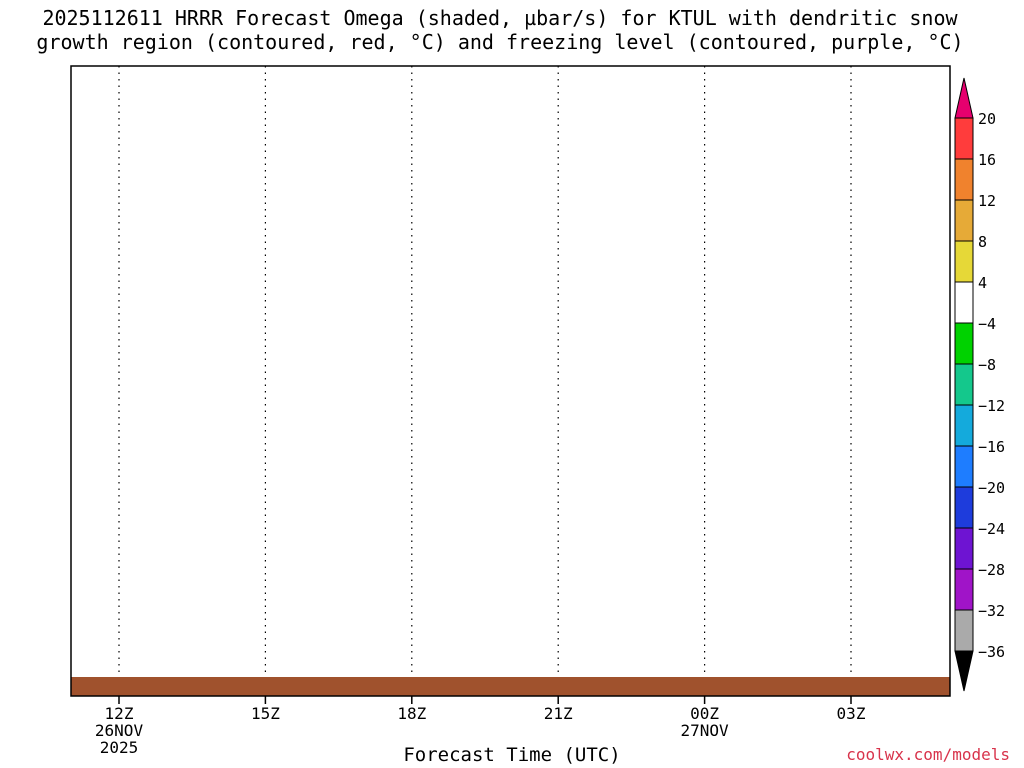  I want to click on colorbar-label-7: −12, so click(991, 406).